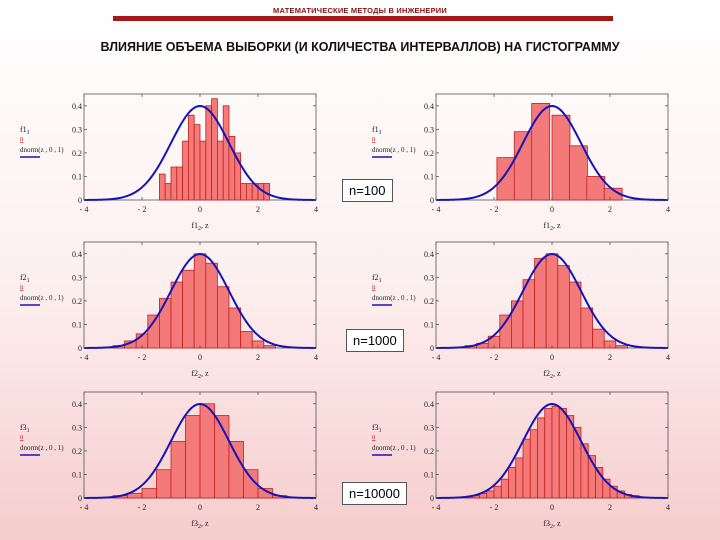  I want to click on x-axis-label: f12, z, so click(200, 226).